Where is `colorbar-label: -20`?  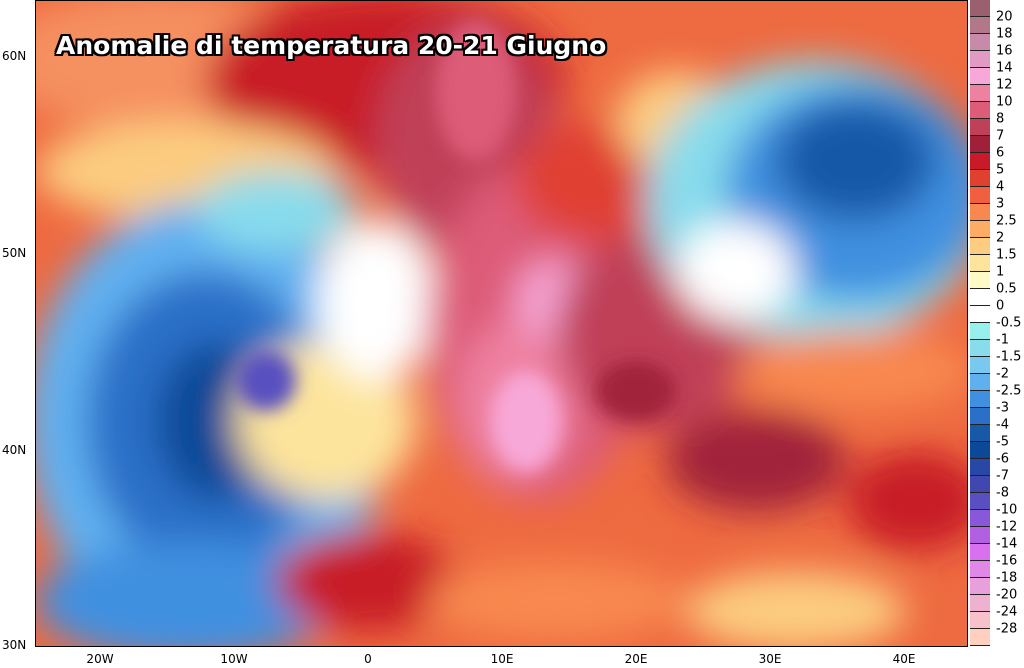 colorbar-label: -20 is located at coordinates (1007, 595).